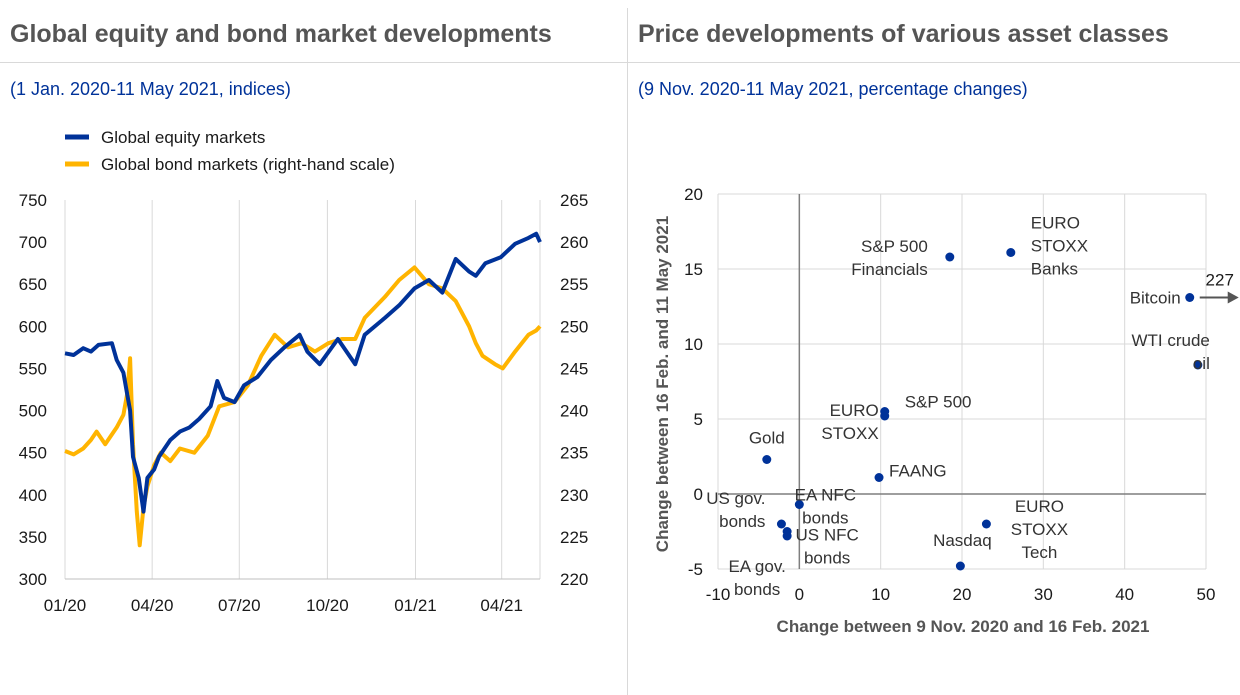 This screenshot has width=1240, height=695. I want to click on y-right-tick-label: 235, so click(574, 453).